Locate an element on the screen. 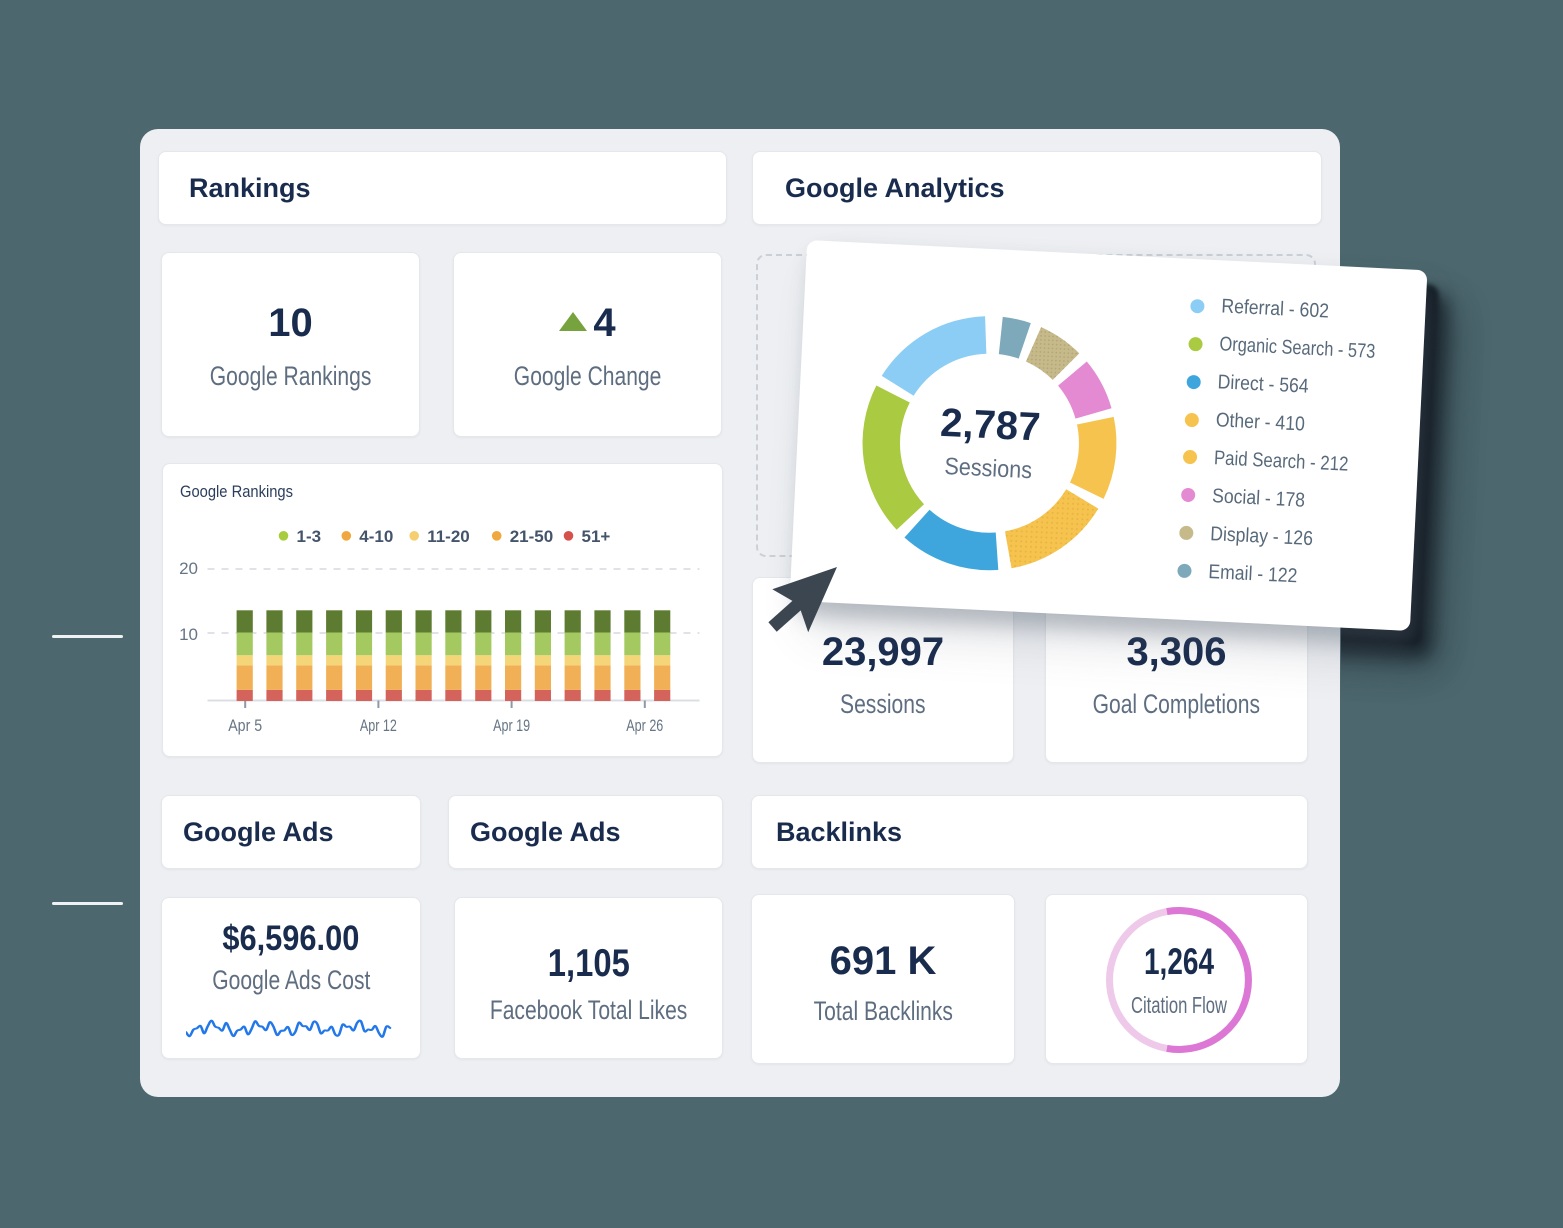 The image size is (1563, 1228). svg-text: Apr 12 is located at coordinates (378, 725).